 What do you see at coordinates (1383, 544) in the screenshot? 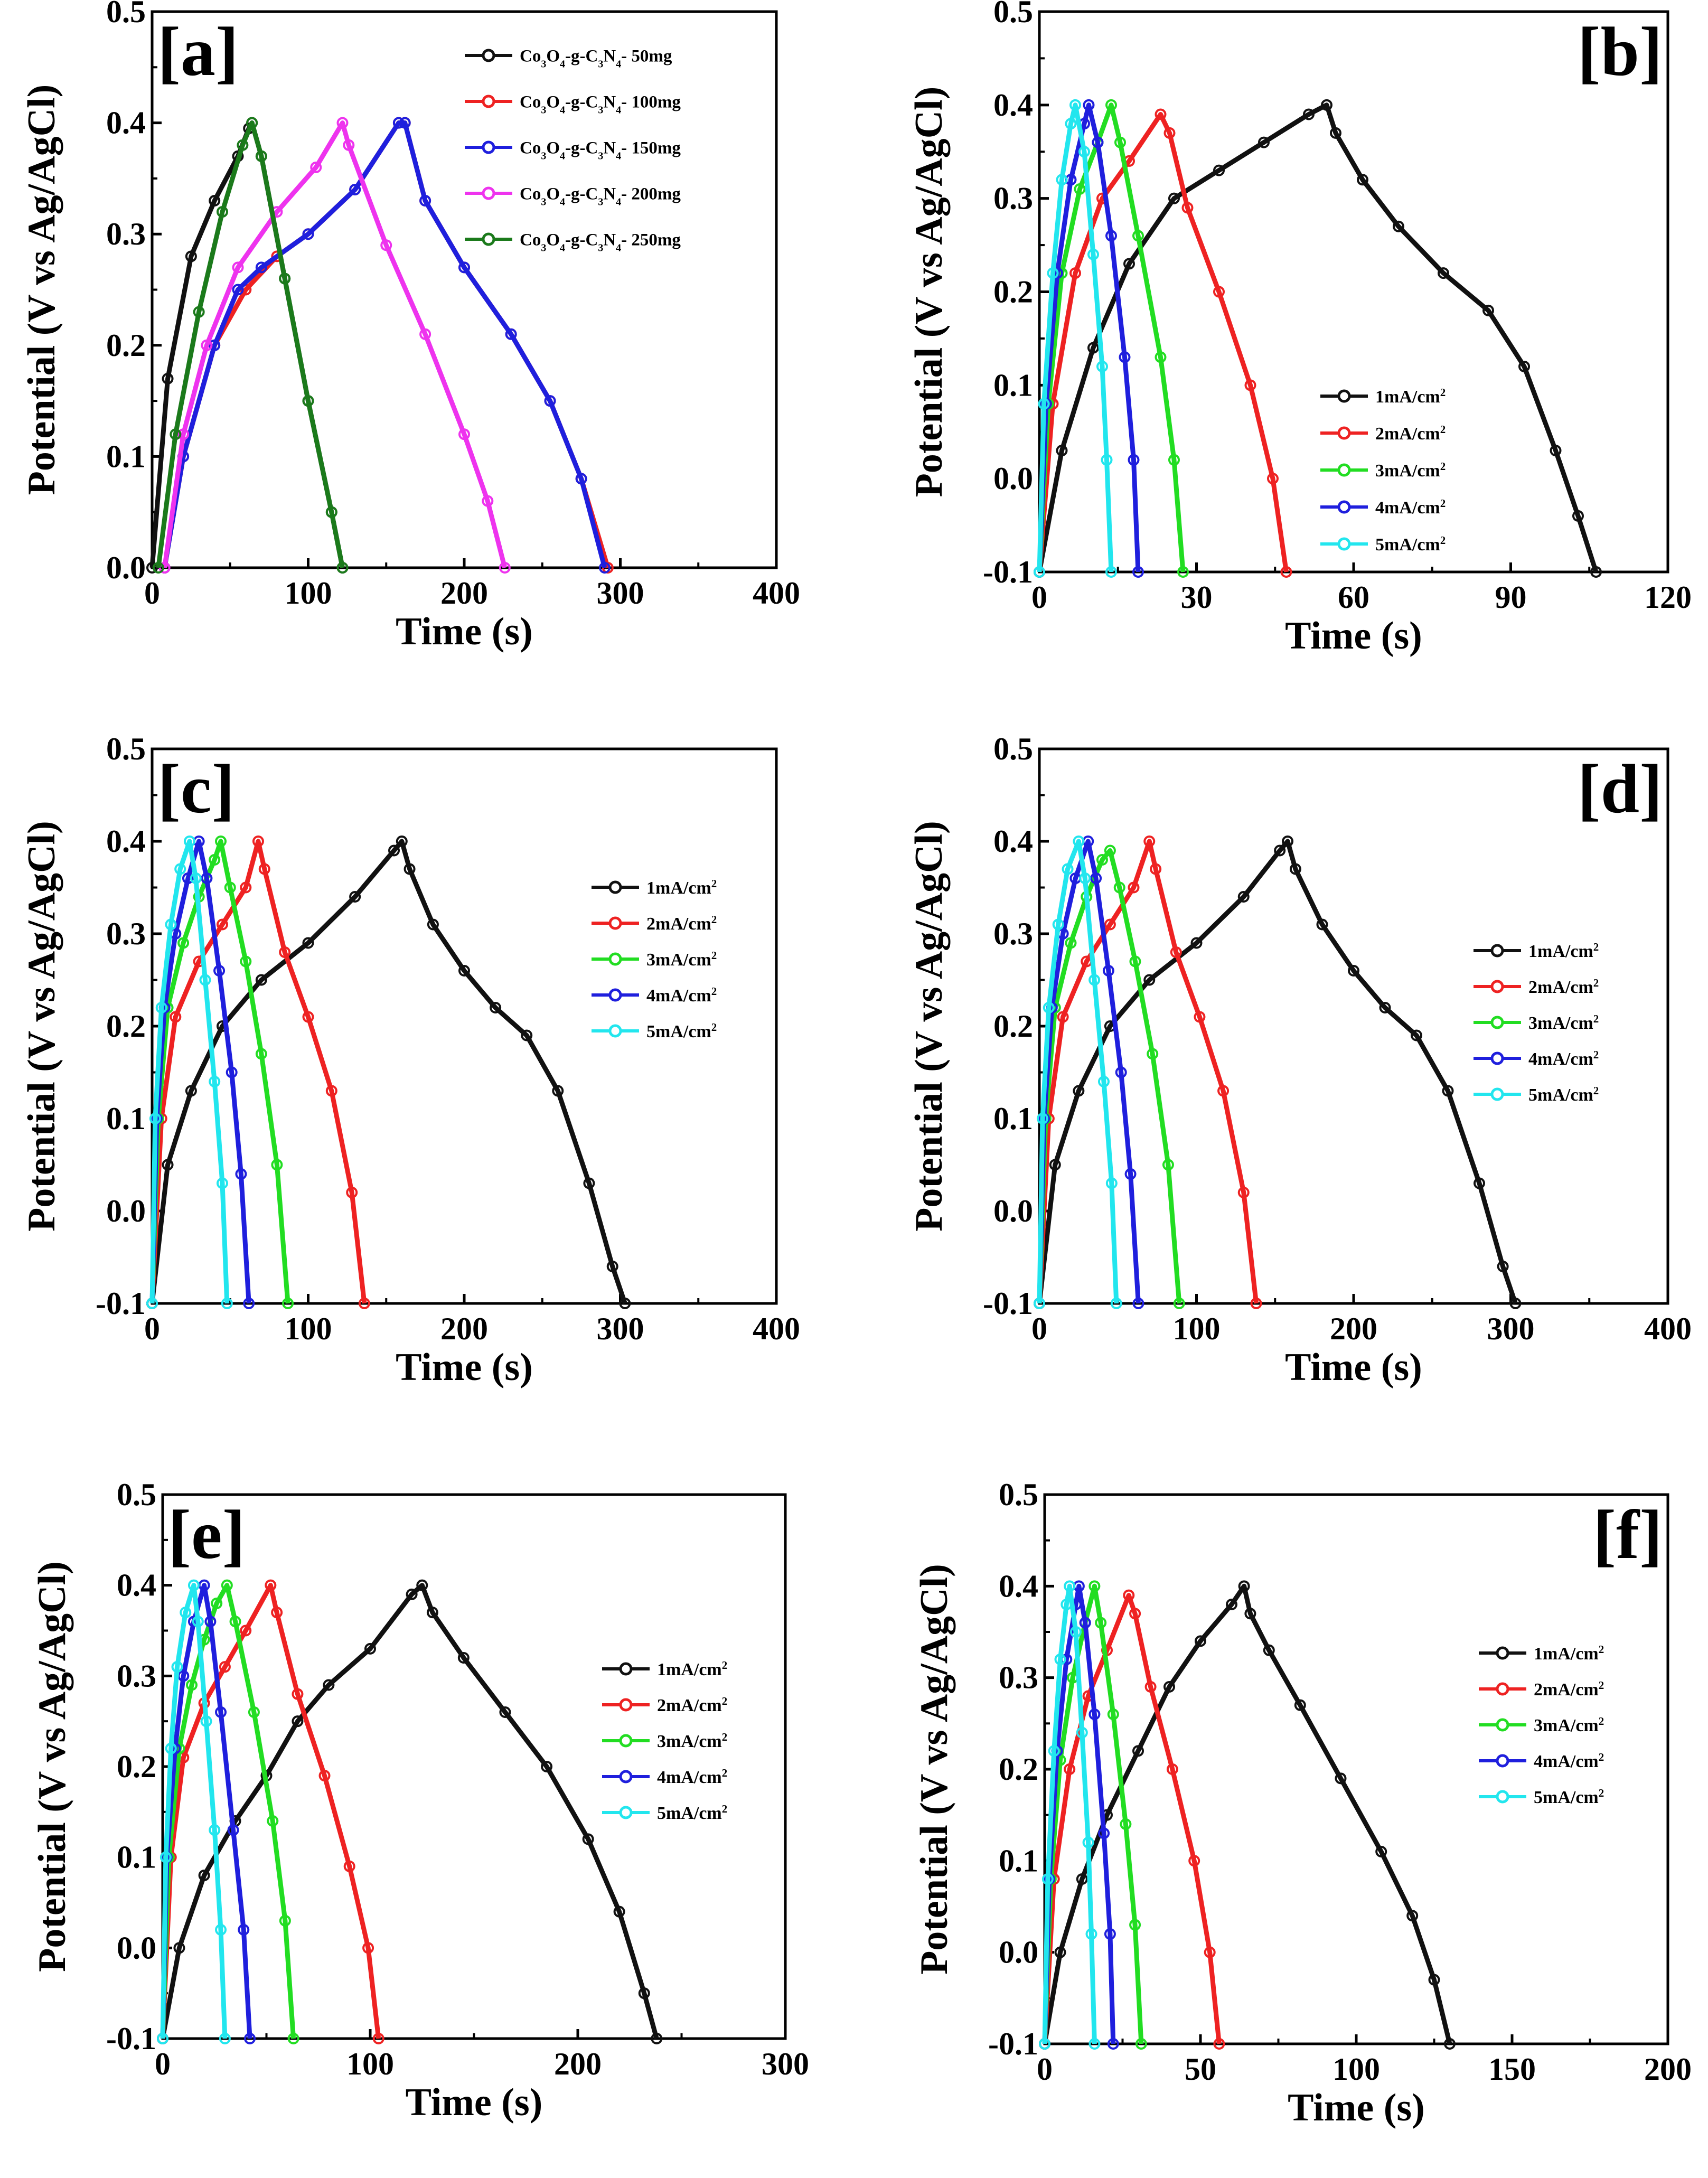
I see `legend-item: 5mA/cm2` at bounding box center [1383, 544].